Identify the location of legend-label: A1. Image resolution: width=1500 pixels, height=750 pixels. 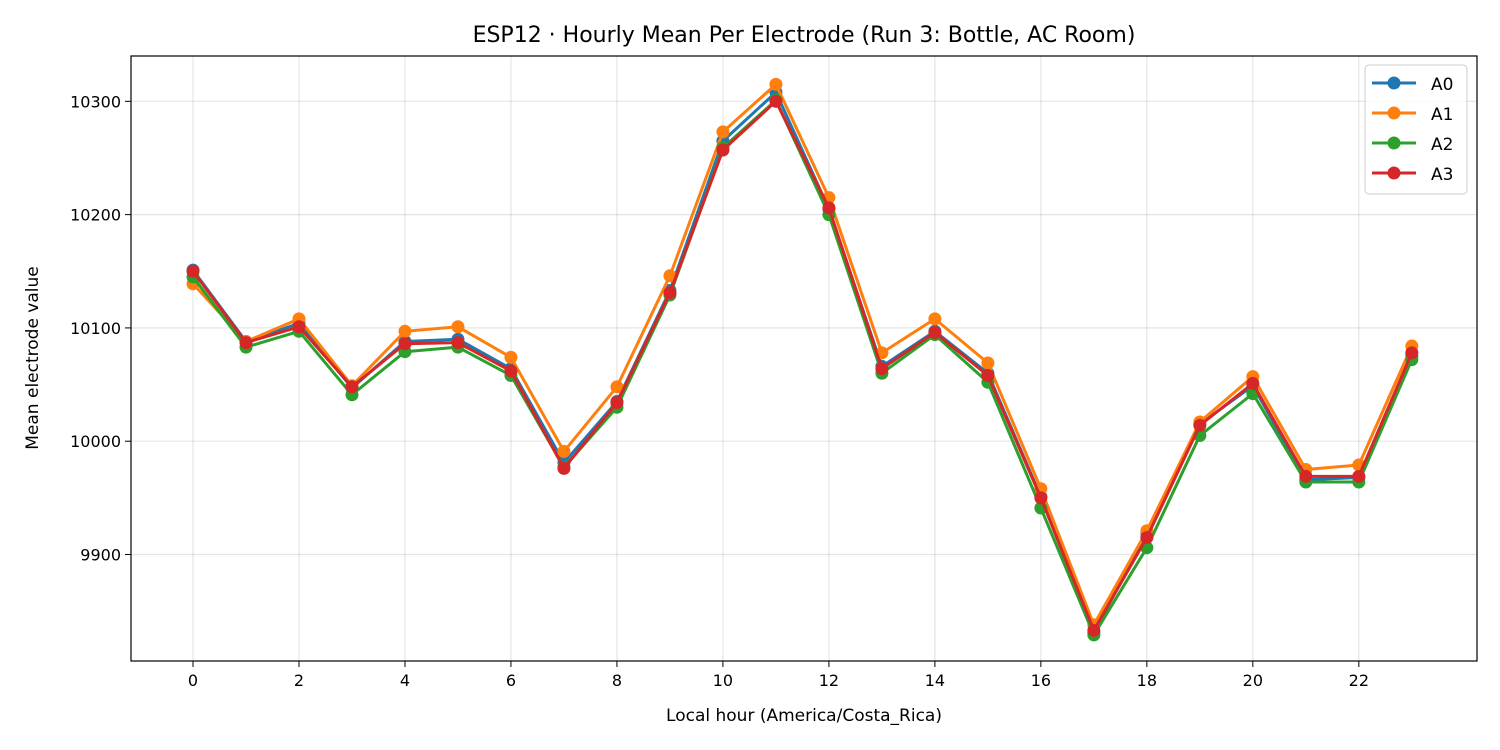
(1442, 115).